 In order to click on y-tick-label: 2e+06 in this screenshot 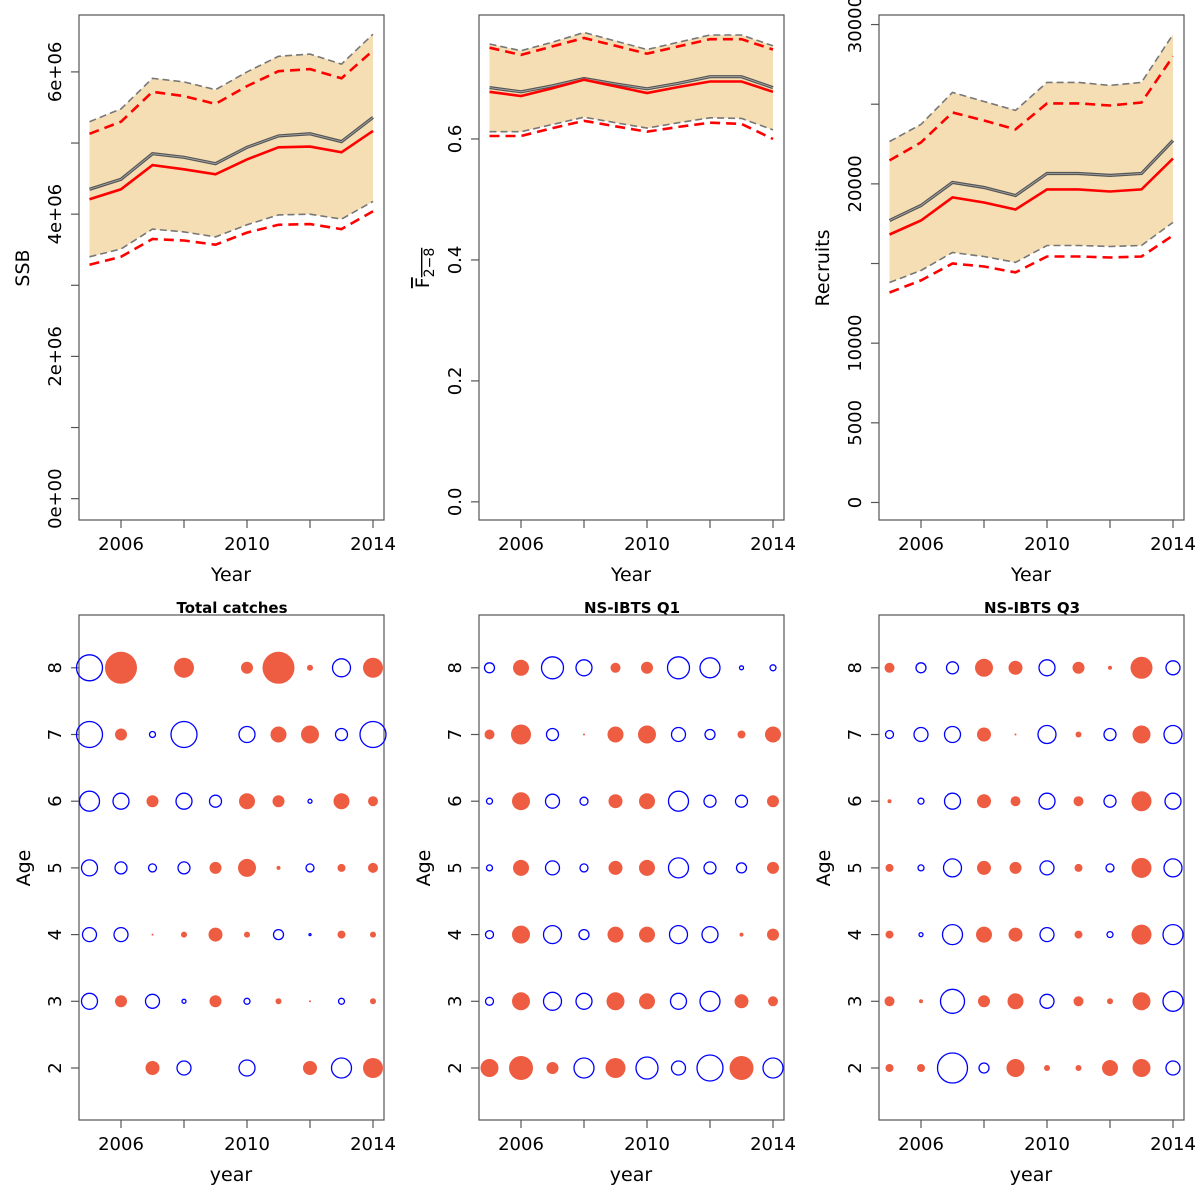, I will do `click(55, 356)`.